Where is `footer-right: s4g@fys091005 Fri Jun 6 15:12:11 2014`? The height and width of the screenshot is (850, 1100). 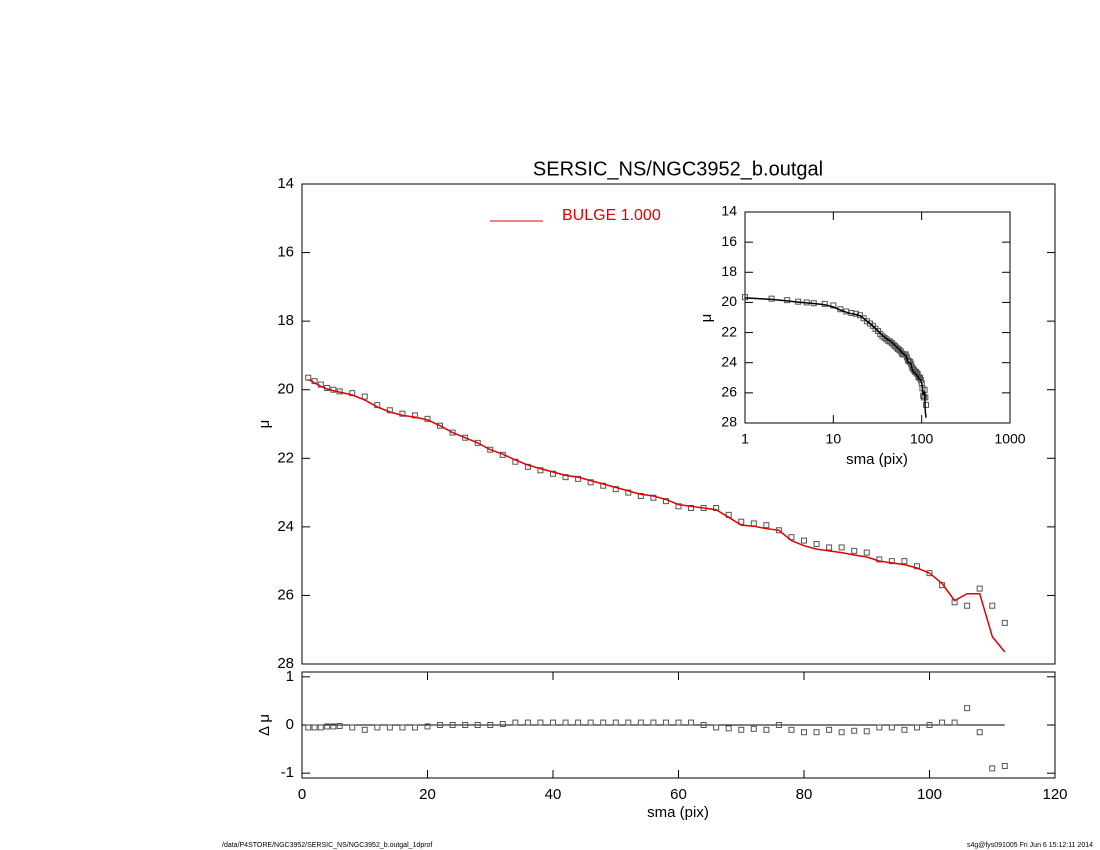 footer-right: s4g@fys091005 Fri Jun 6 15:12:11 2014 is located at coordinates (1030, 845).